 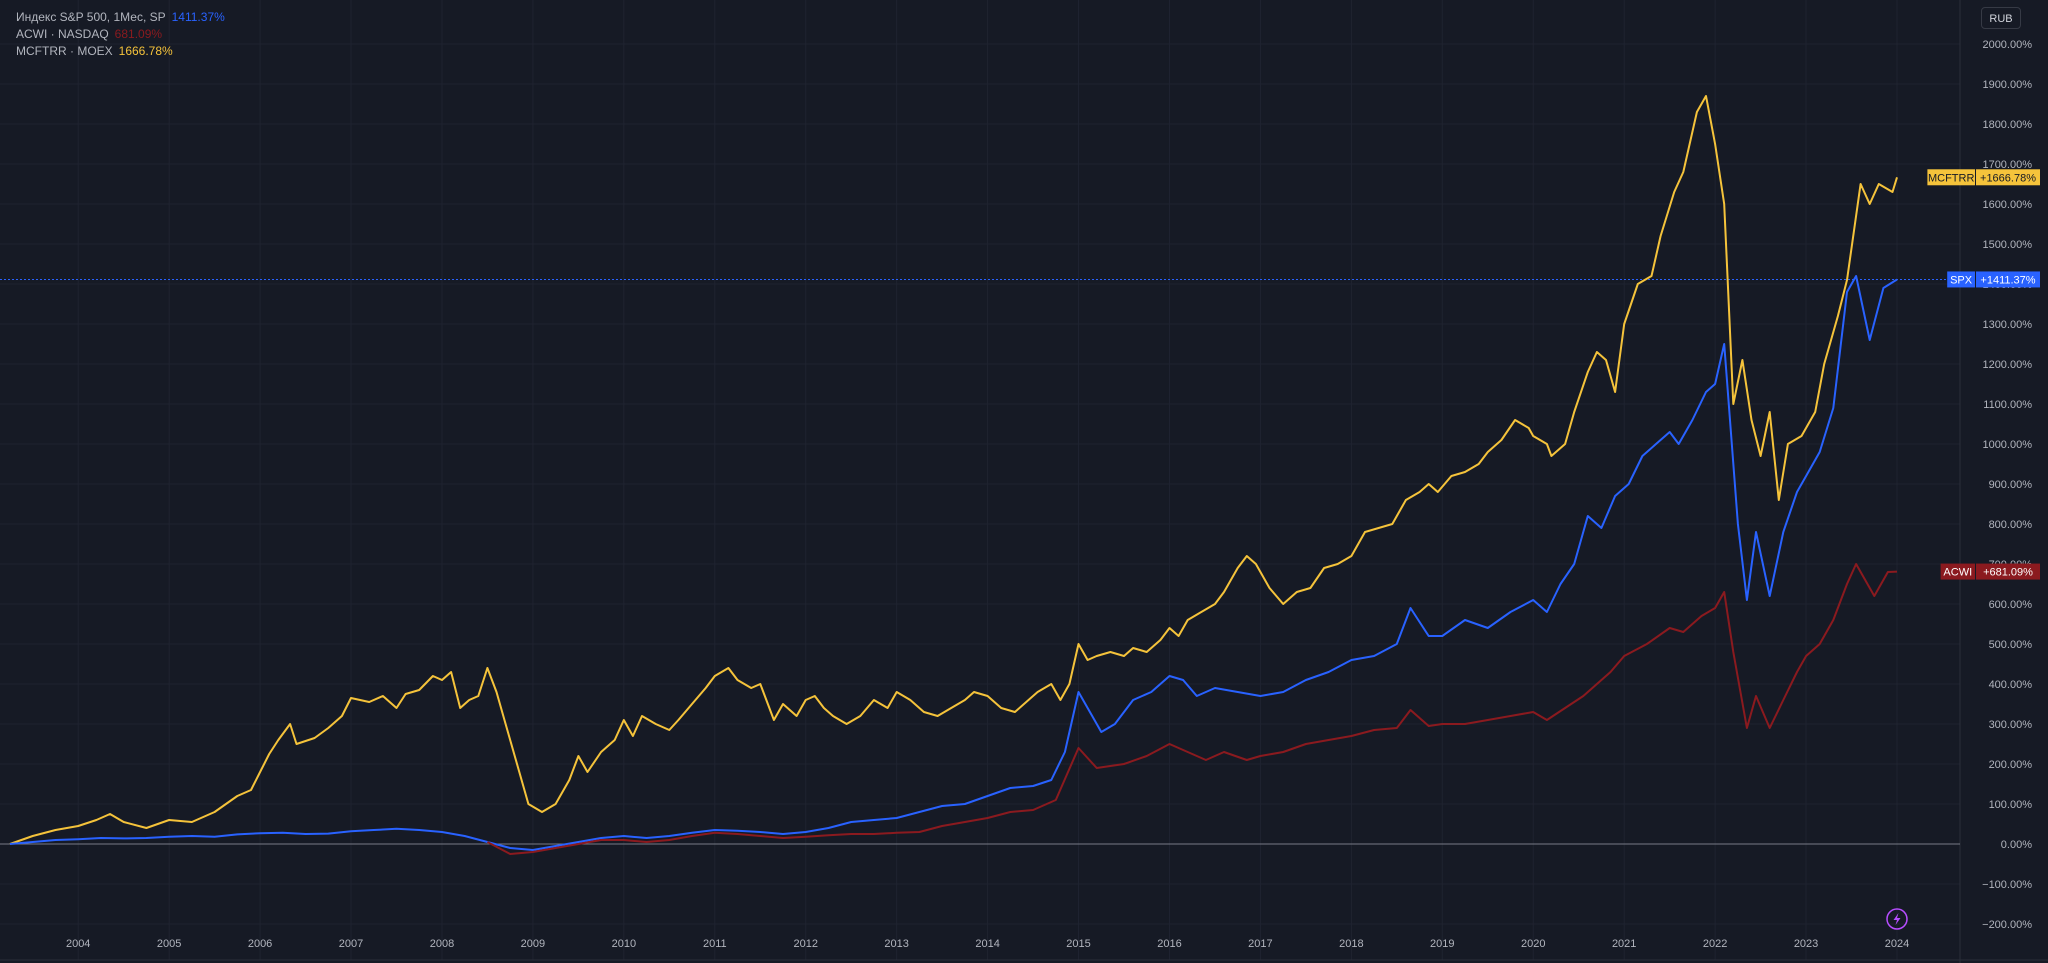 I want to click on legend-row-mcftrr: MCFTRR · MOEX 1666.78%, so click(x=120, y=51).